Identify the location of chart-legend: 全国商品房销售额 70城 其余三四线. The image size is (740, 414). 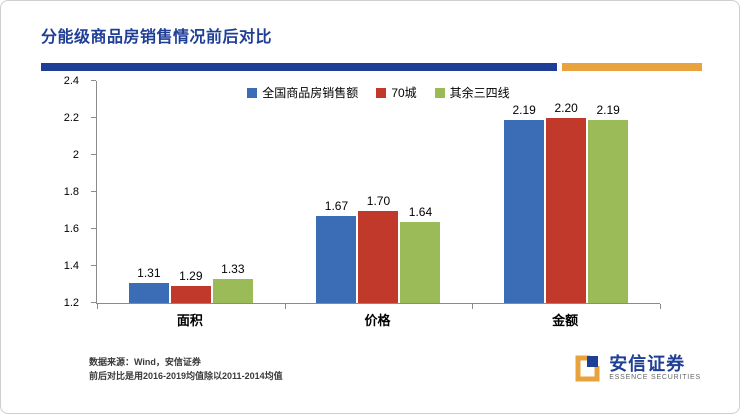
(378, 92).